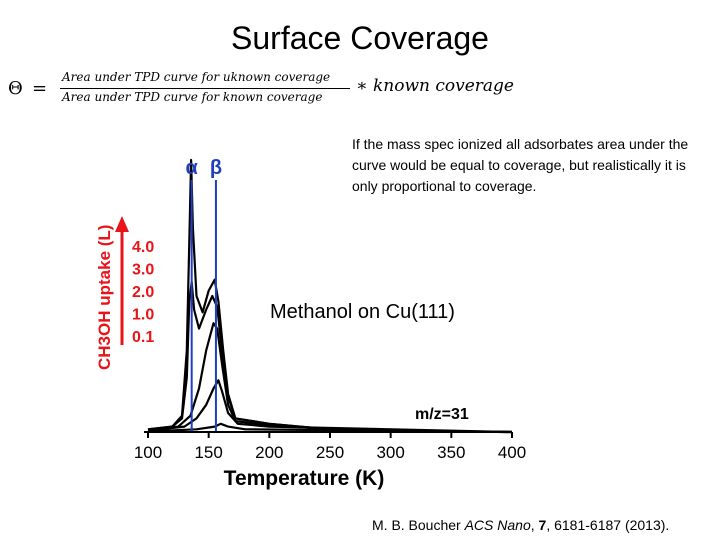  What do you see at coordinates (15, 88) in the screenshot?
I see `equation-theta: Θ` at bounding box center [15, 88].